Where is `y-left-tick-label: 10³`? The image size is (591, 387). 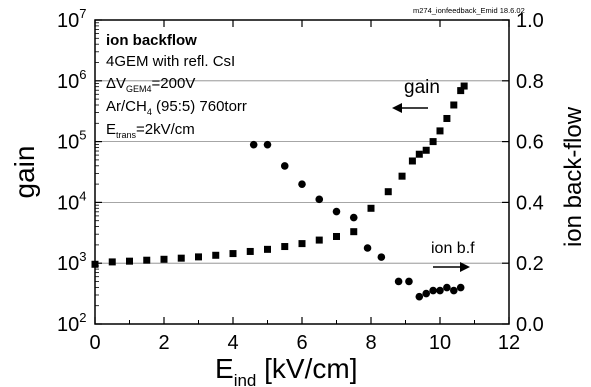 y-left-tick-label: 10³ is located at coordinates (71, 262).